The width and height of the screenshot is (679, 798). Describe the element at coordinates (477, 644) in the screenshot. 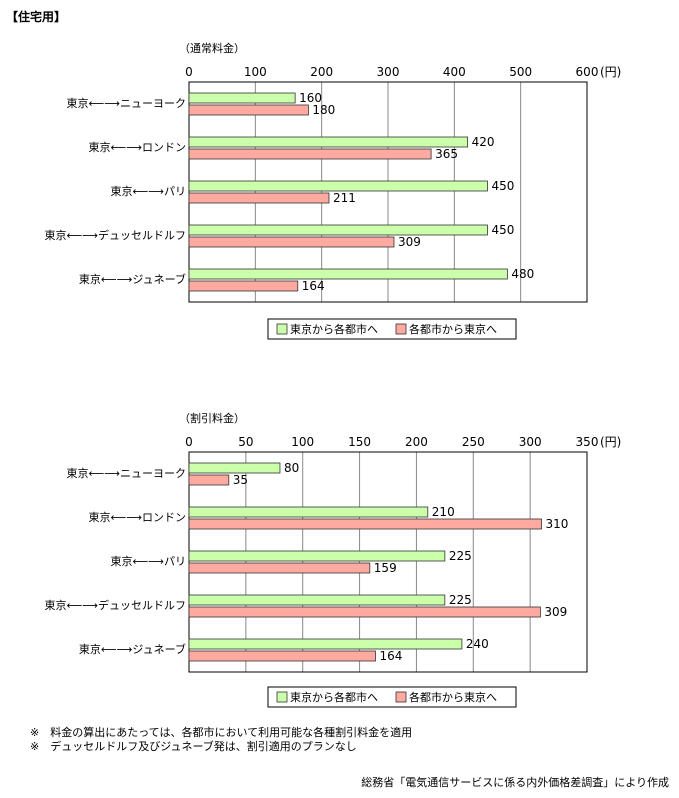

I see `data-label: 240` at that location.